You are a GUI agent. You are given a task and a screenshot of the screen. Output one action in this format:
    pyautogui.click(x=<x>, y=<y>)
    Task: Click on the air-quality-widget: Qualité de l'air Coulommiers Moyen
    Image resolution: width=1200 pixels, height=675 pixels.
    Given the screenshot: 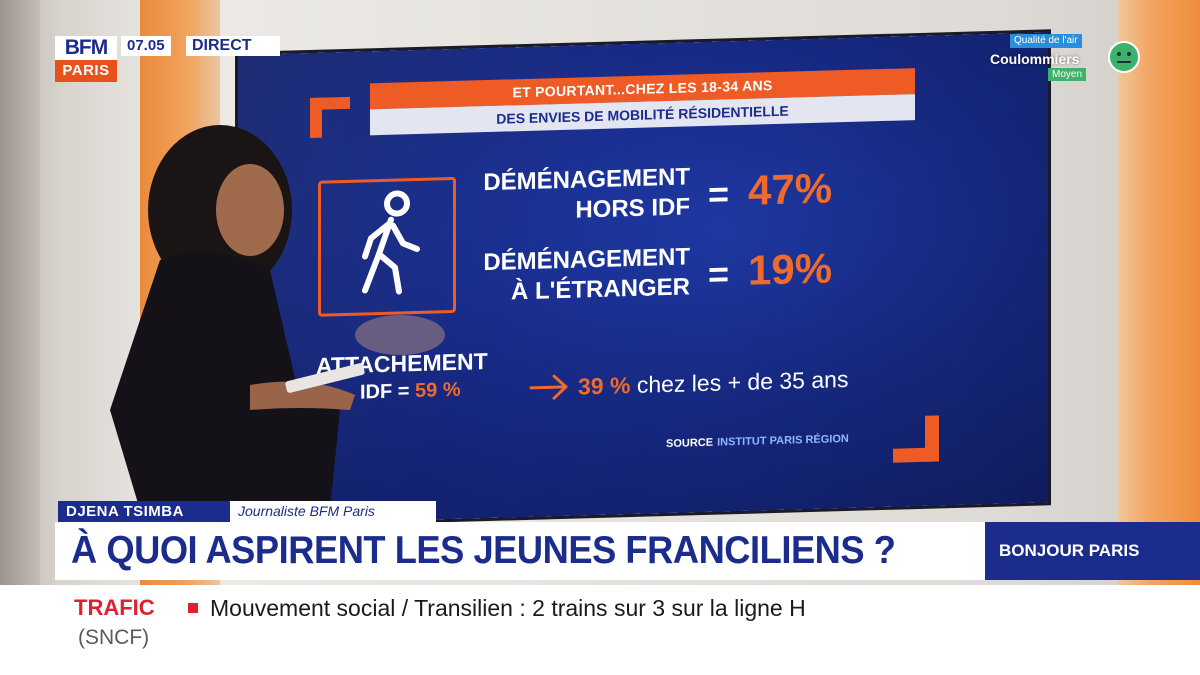 What is the action you would take?
    pyautogui.click(x=1066, y=58)
    